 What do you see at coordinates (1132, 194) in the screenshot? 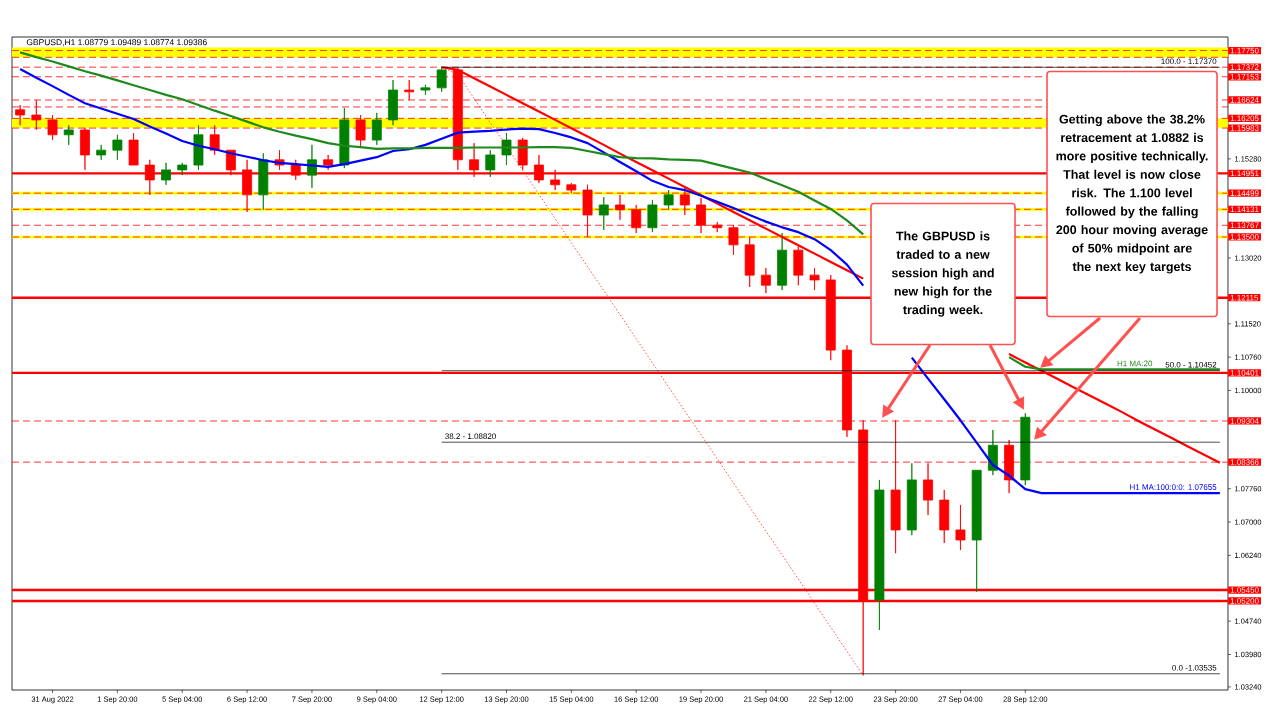
I see `text: Getting above the 38.2% retracement at 1.0882 is more positive technically. That level is now close risk. The 1.100 level followed by the falling 200 hour moving average of 50% midpoint are the next key targets` at bounding box center [1132, 194].